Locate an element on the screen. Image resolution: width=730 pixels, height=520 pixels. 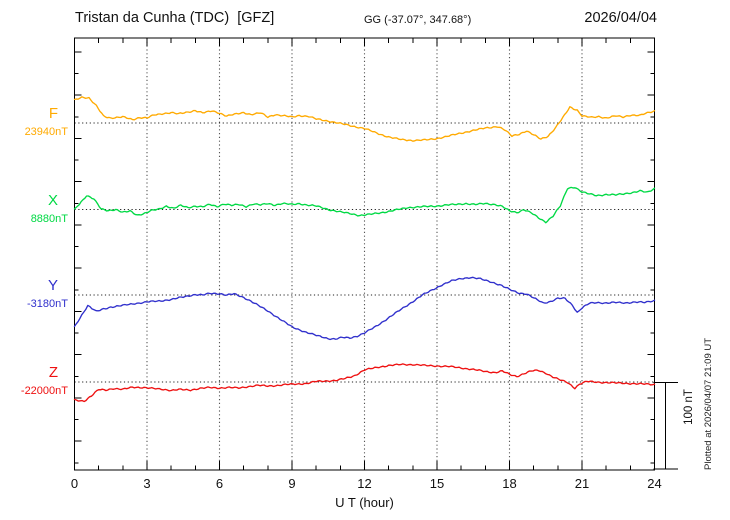
series-letter-F: F is located at coordinates (53, 113).